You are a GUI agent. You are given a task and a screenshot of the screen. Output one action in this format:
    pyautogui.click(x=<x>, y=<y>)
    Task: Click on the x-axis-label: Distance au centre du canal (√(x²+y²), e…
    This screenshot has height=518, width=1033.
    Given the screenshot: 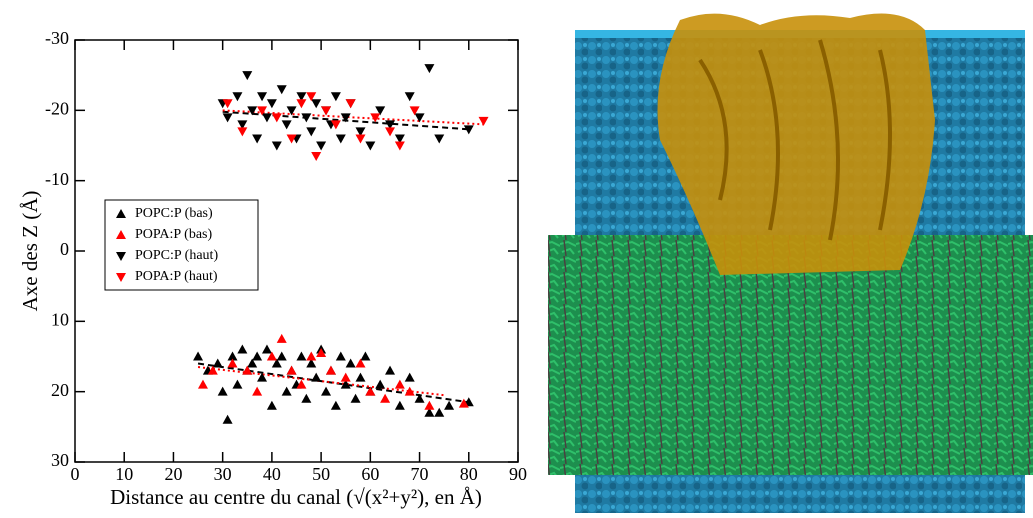 What is the action you would take?
    pyautogui.click(x=296, y=497)
    